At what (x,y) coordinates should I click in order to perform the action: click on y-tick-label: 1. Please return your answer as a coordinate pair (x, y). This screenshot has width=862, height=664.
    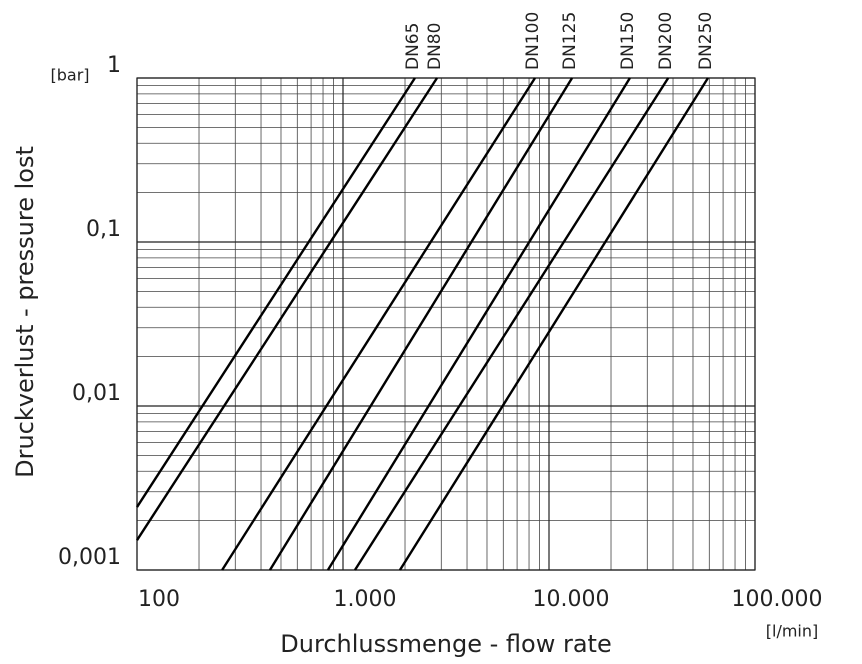
    Looking at the image, I should click on (114, 65).